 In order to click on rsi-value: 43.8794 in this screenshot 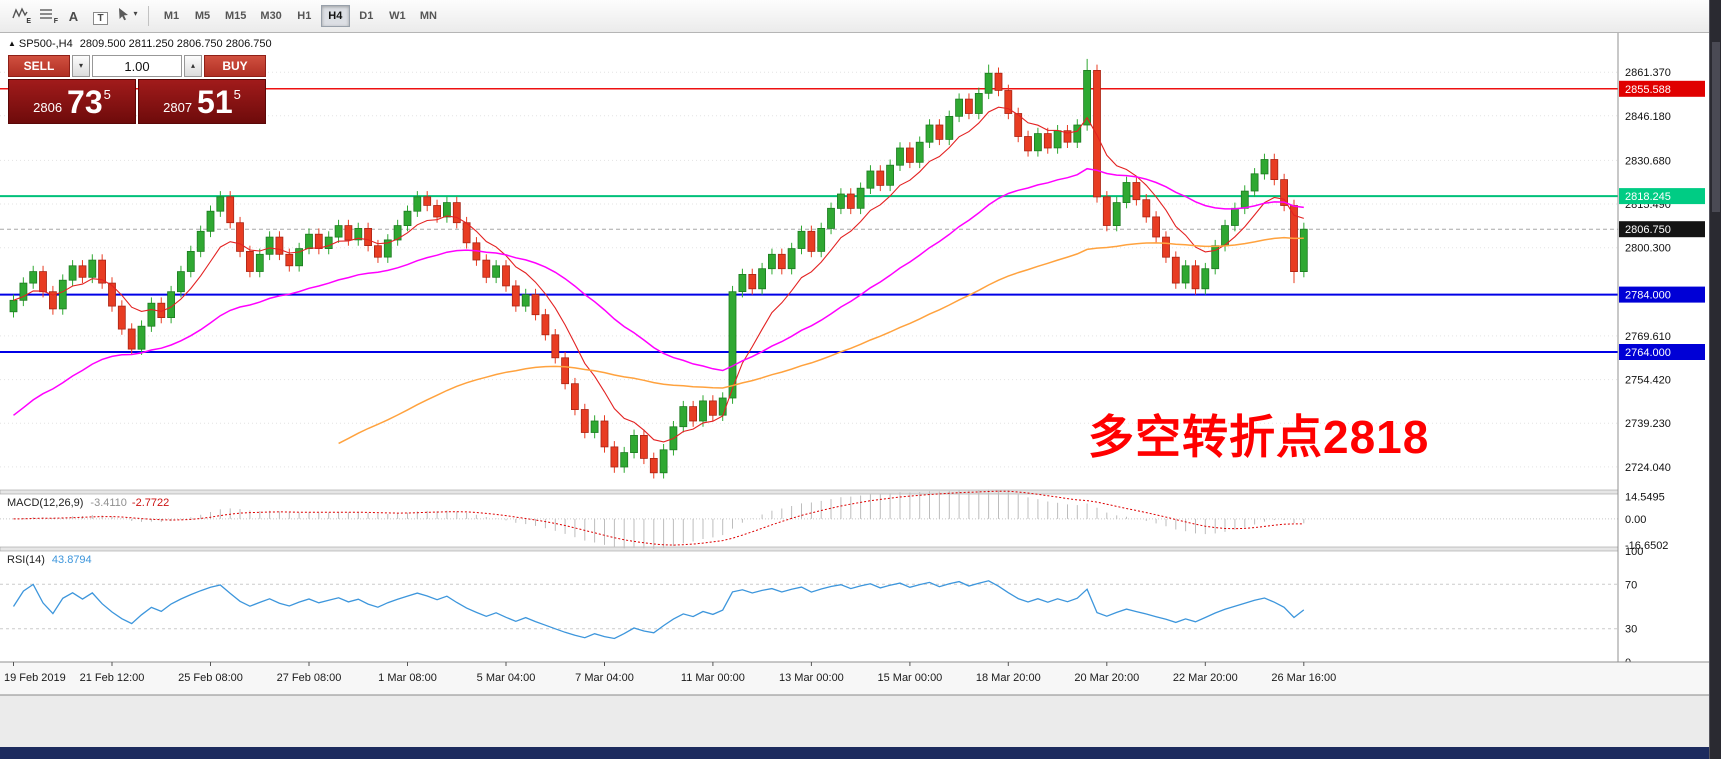, I will do `click(71, 560)`.